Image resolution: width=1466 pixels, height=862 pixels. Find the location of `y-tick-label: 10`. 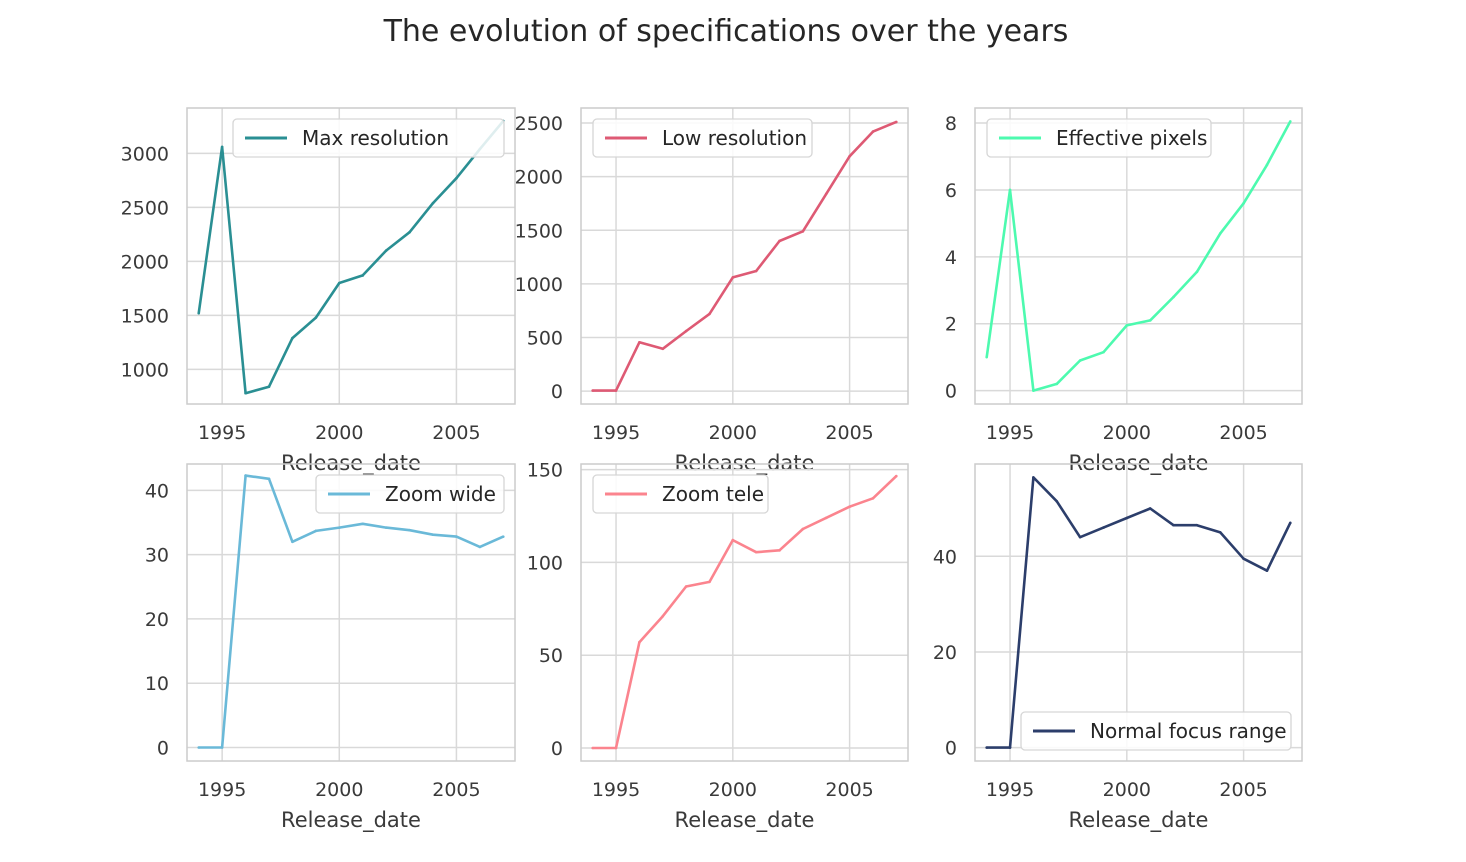

y-tick-label: 10 is located at coordinates (157, 684).